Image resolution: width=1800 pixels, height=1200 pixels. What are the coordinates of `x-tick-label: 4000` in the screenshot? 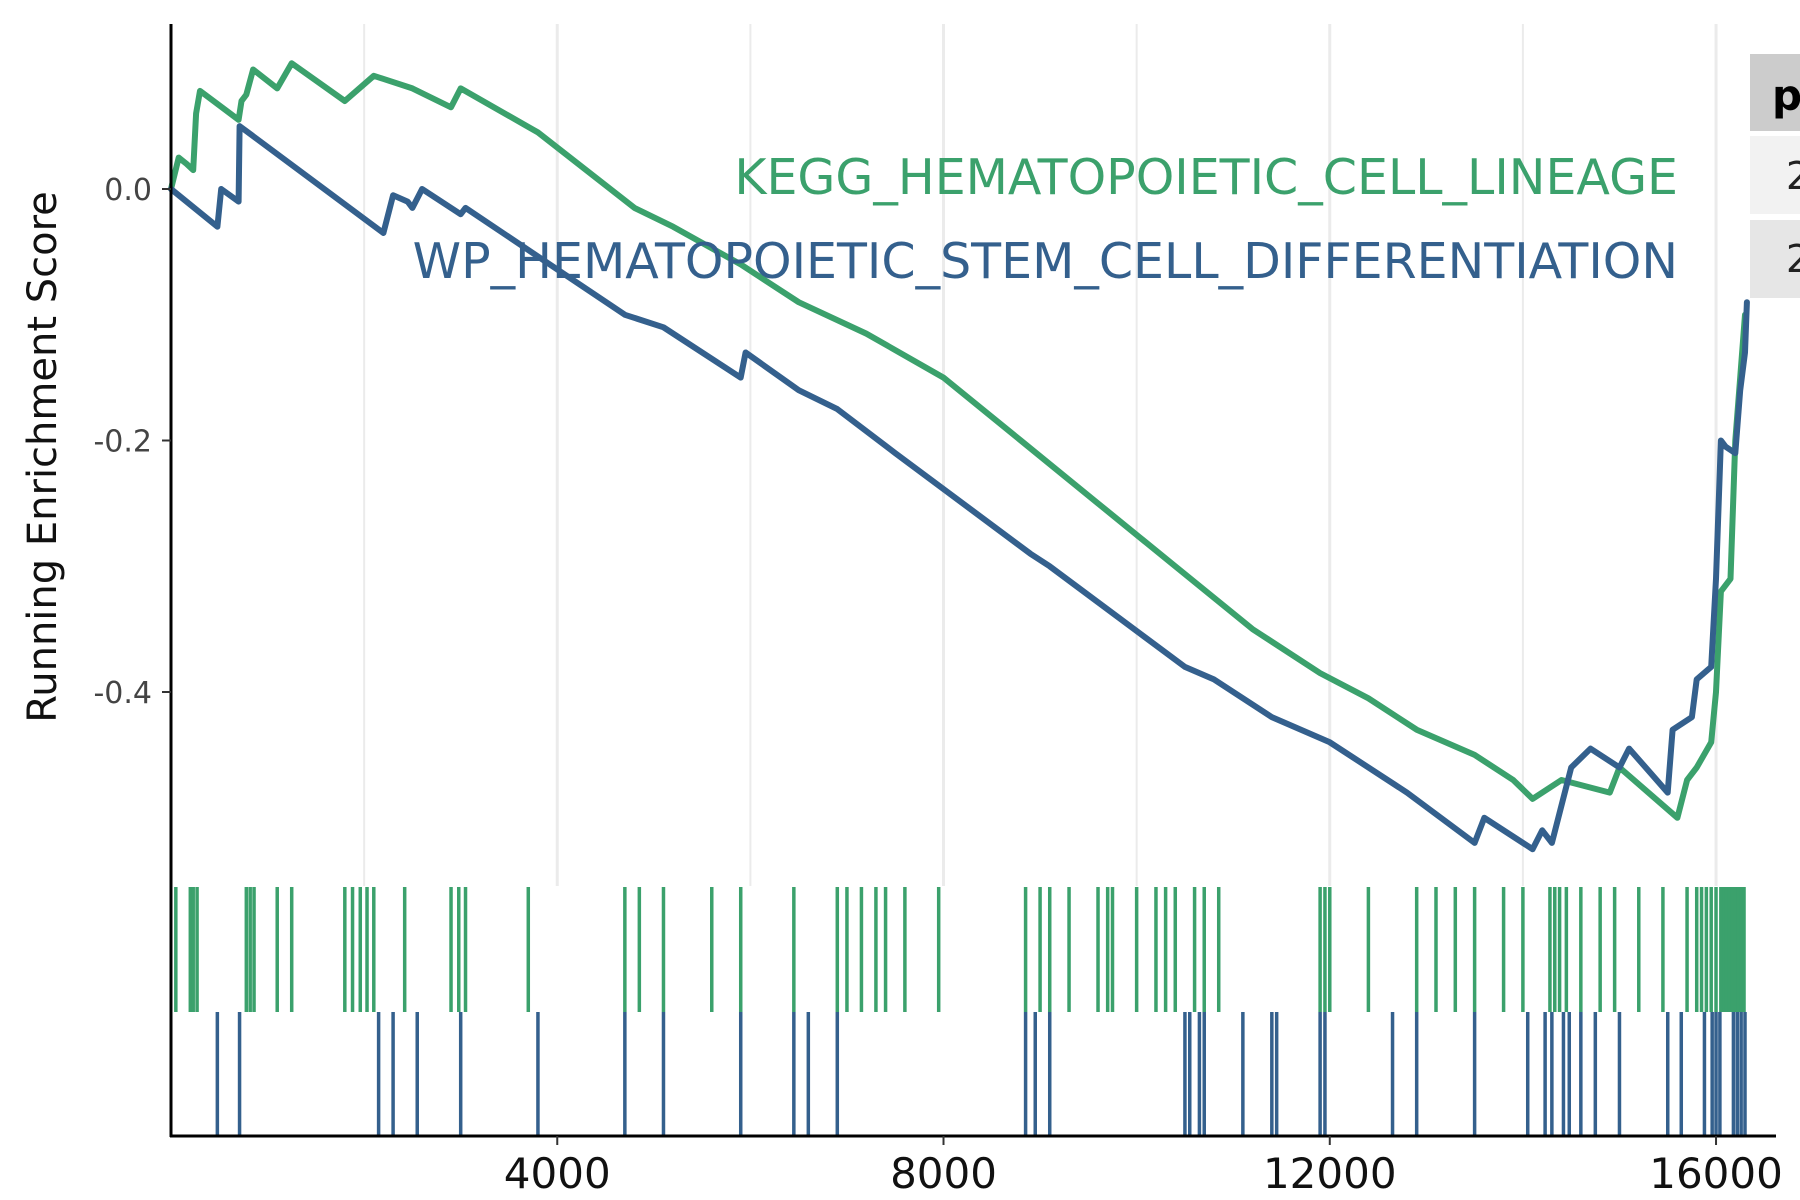 It's located at (557, 1173).